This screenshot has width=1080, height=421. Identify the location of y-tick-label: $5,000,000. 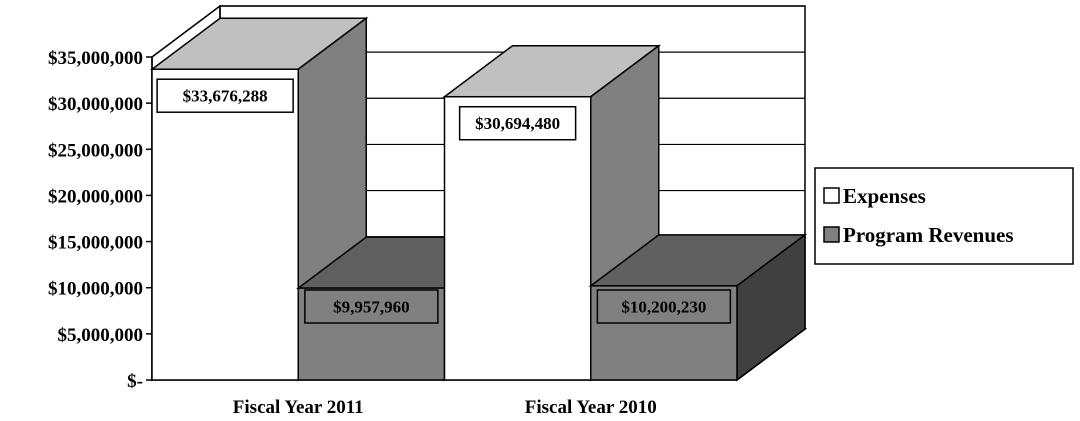
(101, 335).